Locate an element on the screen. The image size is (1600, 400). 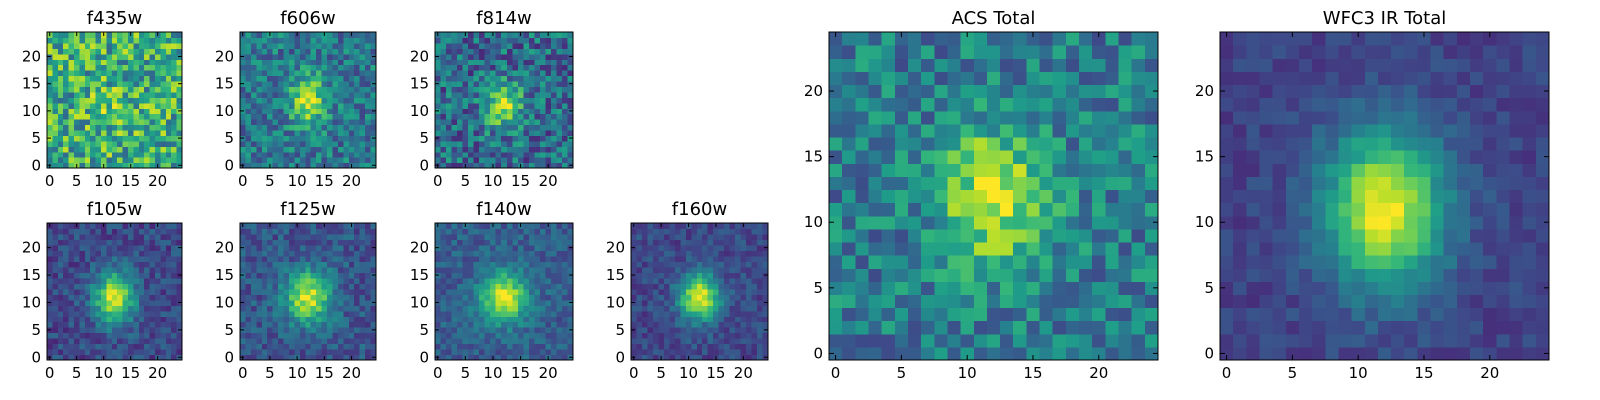
x-tick-label: 0 is located at coordinates (634, 373).